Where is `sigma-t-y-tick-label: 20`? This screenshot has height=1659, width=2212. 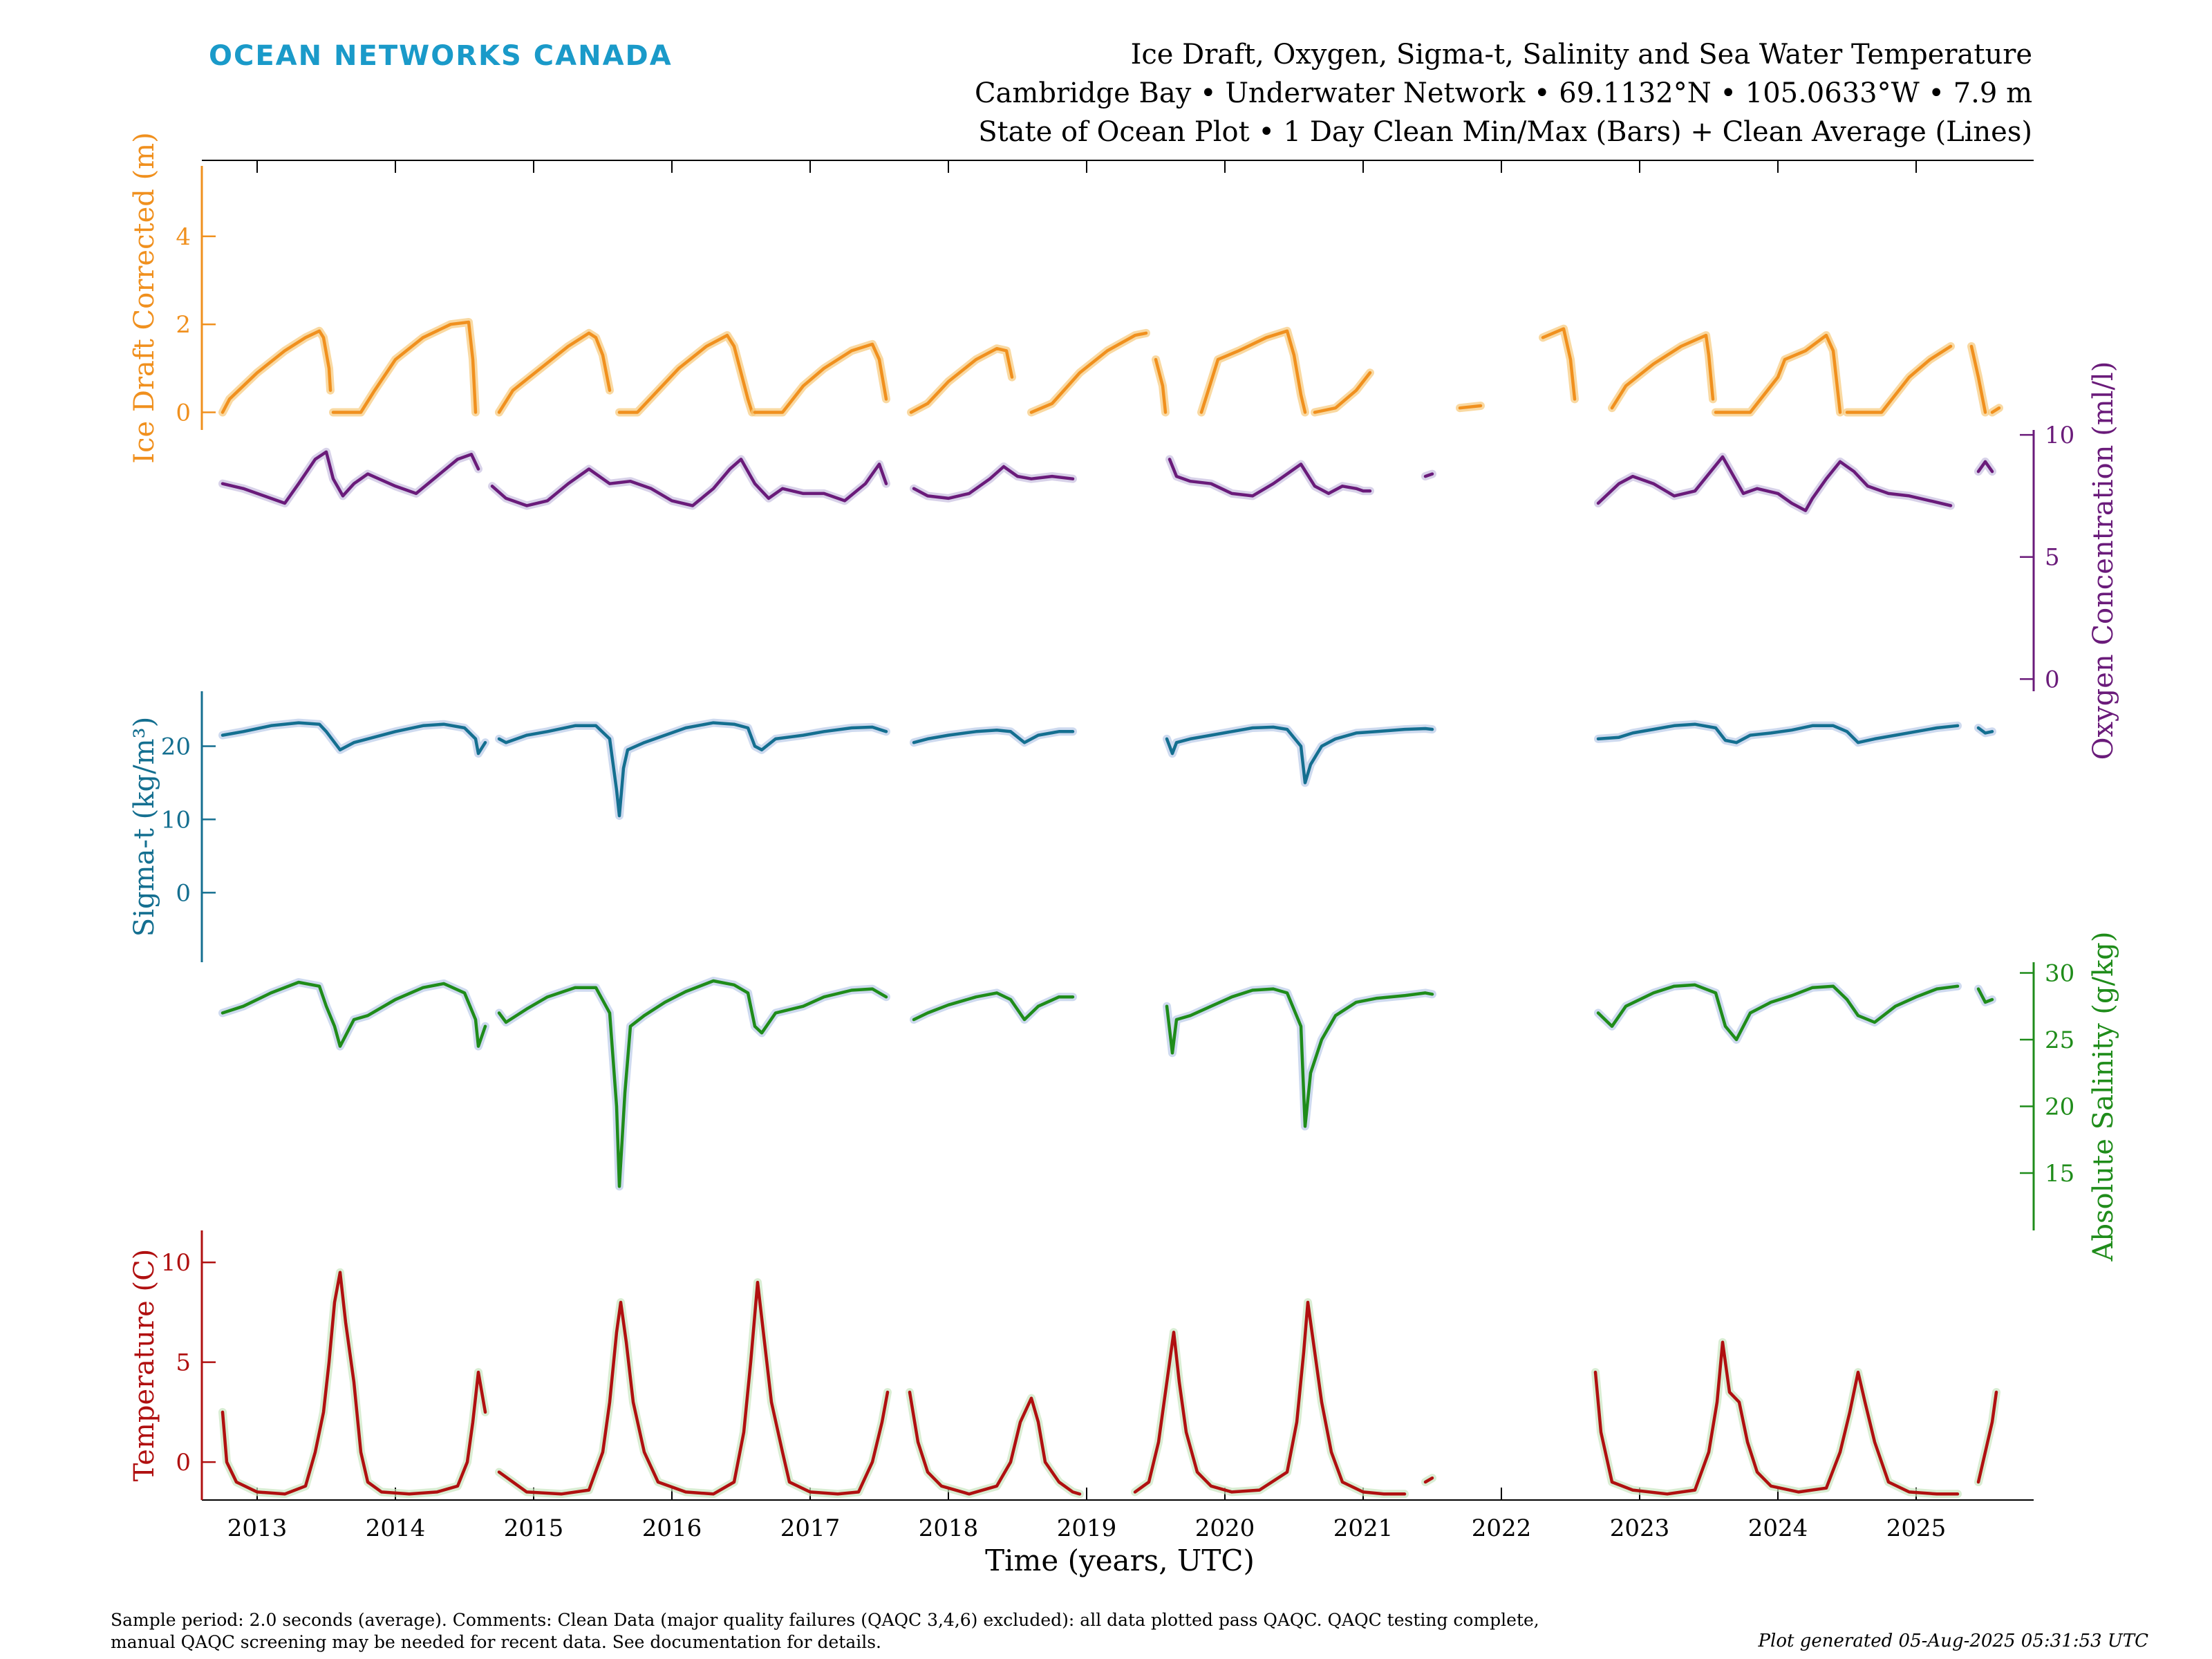
sigma-t-y-tick-label: 20 is located at coordinates (176, 746).